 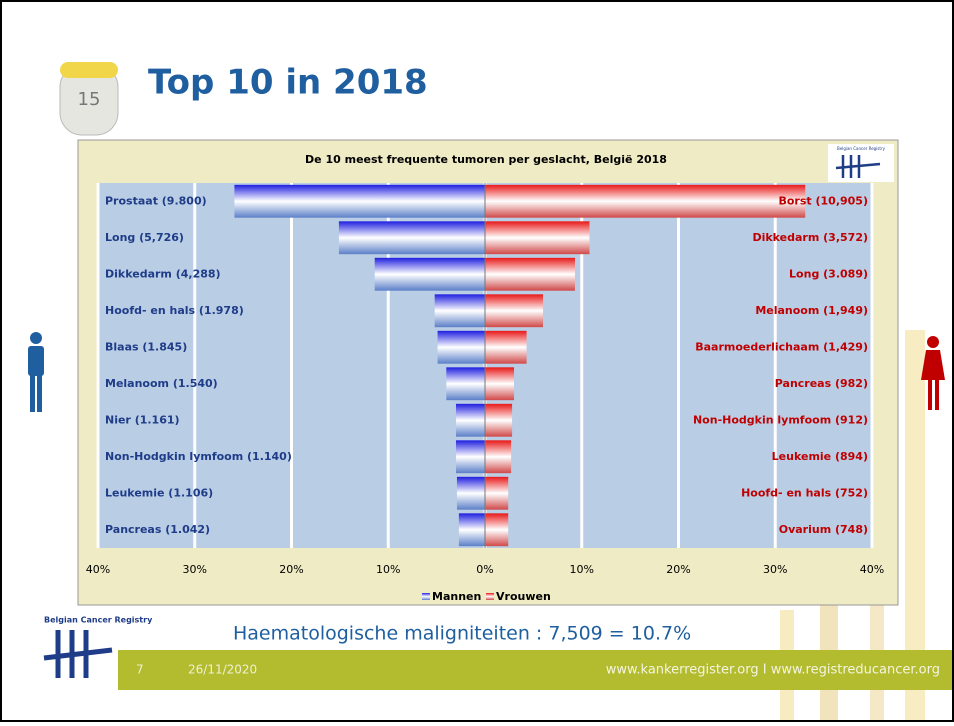 What do you see at coordinates (78, 654) in the screenshot?
I see `footer-logo-mark` at bounding box center [78, 654].